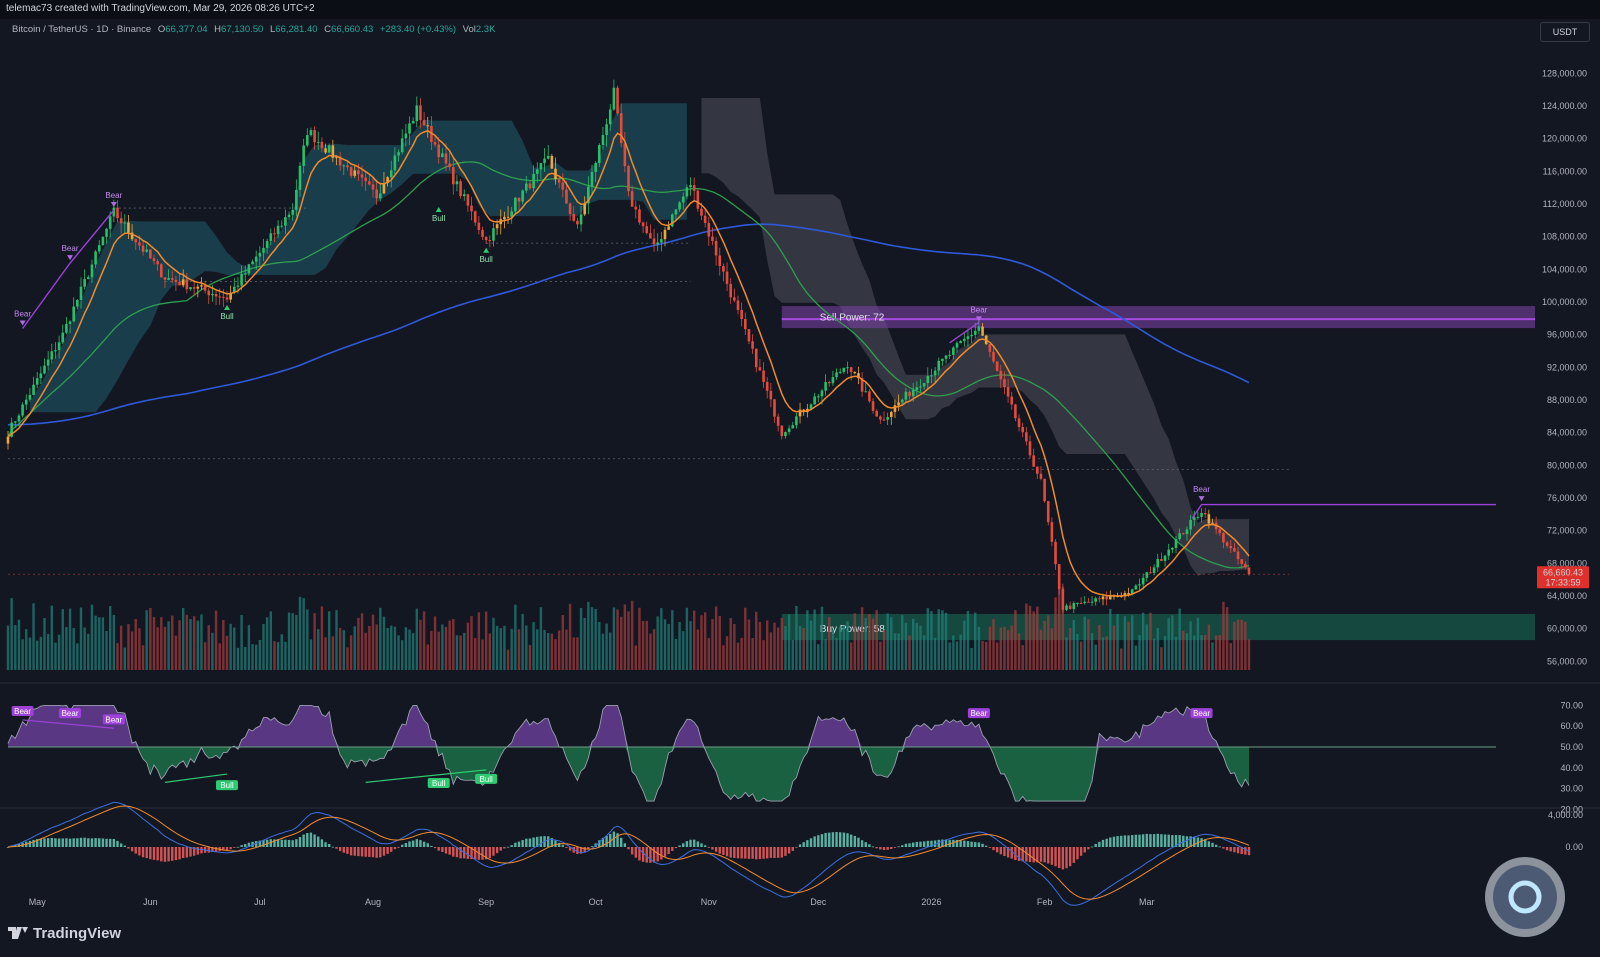 The height and width of the screenshot is (957, 1600). What do you see at coordinates (1565, 32) in the screenshot?
I see `currency-button: USDT` at bounding box center [1565, 32].